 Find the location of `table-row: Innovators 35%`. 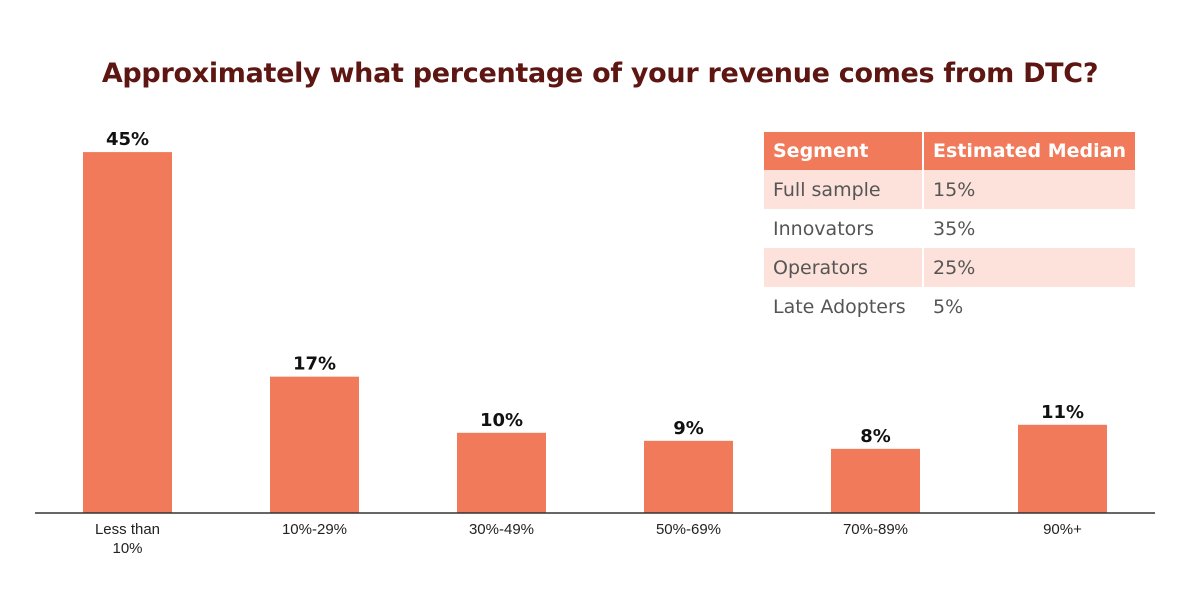

table-row: Innovators 35% is located at coordinates (949, 228).